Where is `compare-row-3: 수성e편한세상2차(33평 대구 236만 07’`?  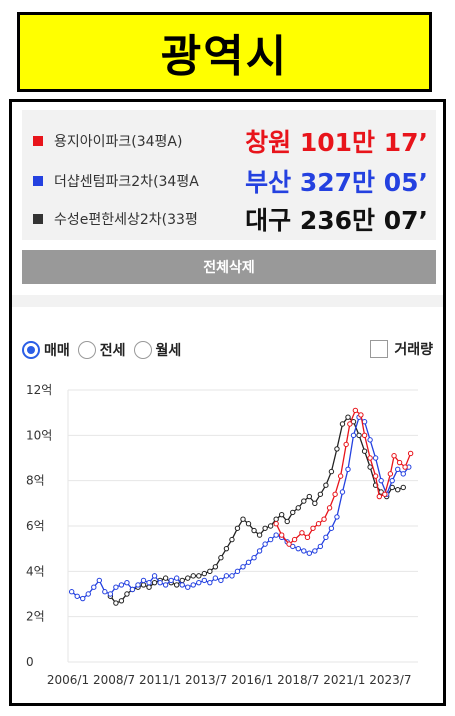
compare-row-3: 수성e편한세상2차(33평 대구 236만 07’ is located at coordinates (229, 219).